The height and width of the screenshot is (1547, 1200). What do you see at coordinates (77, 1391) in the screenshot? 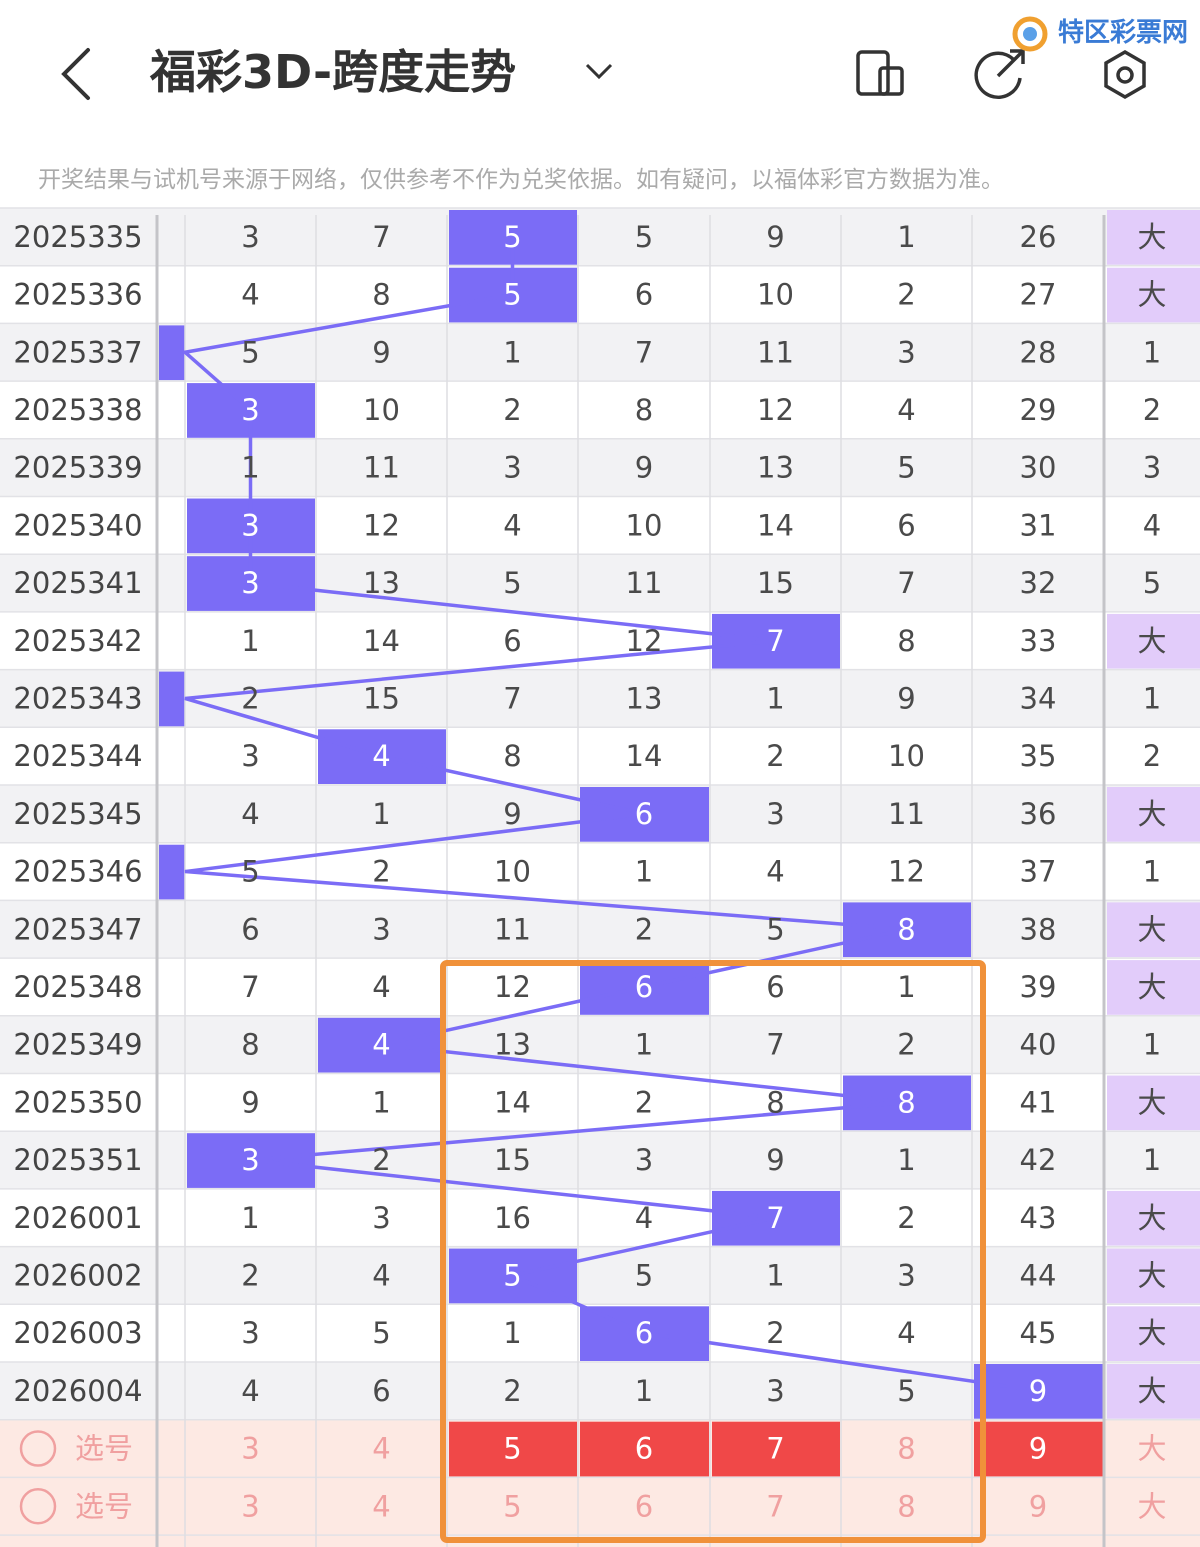
I see `period: 2026004` at bounding box center [77, 1391].